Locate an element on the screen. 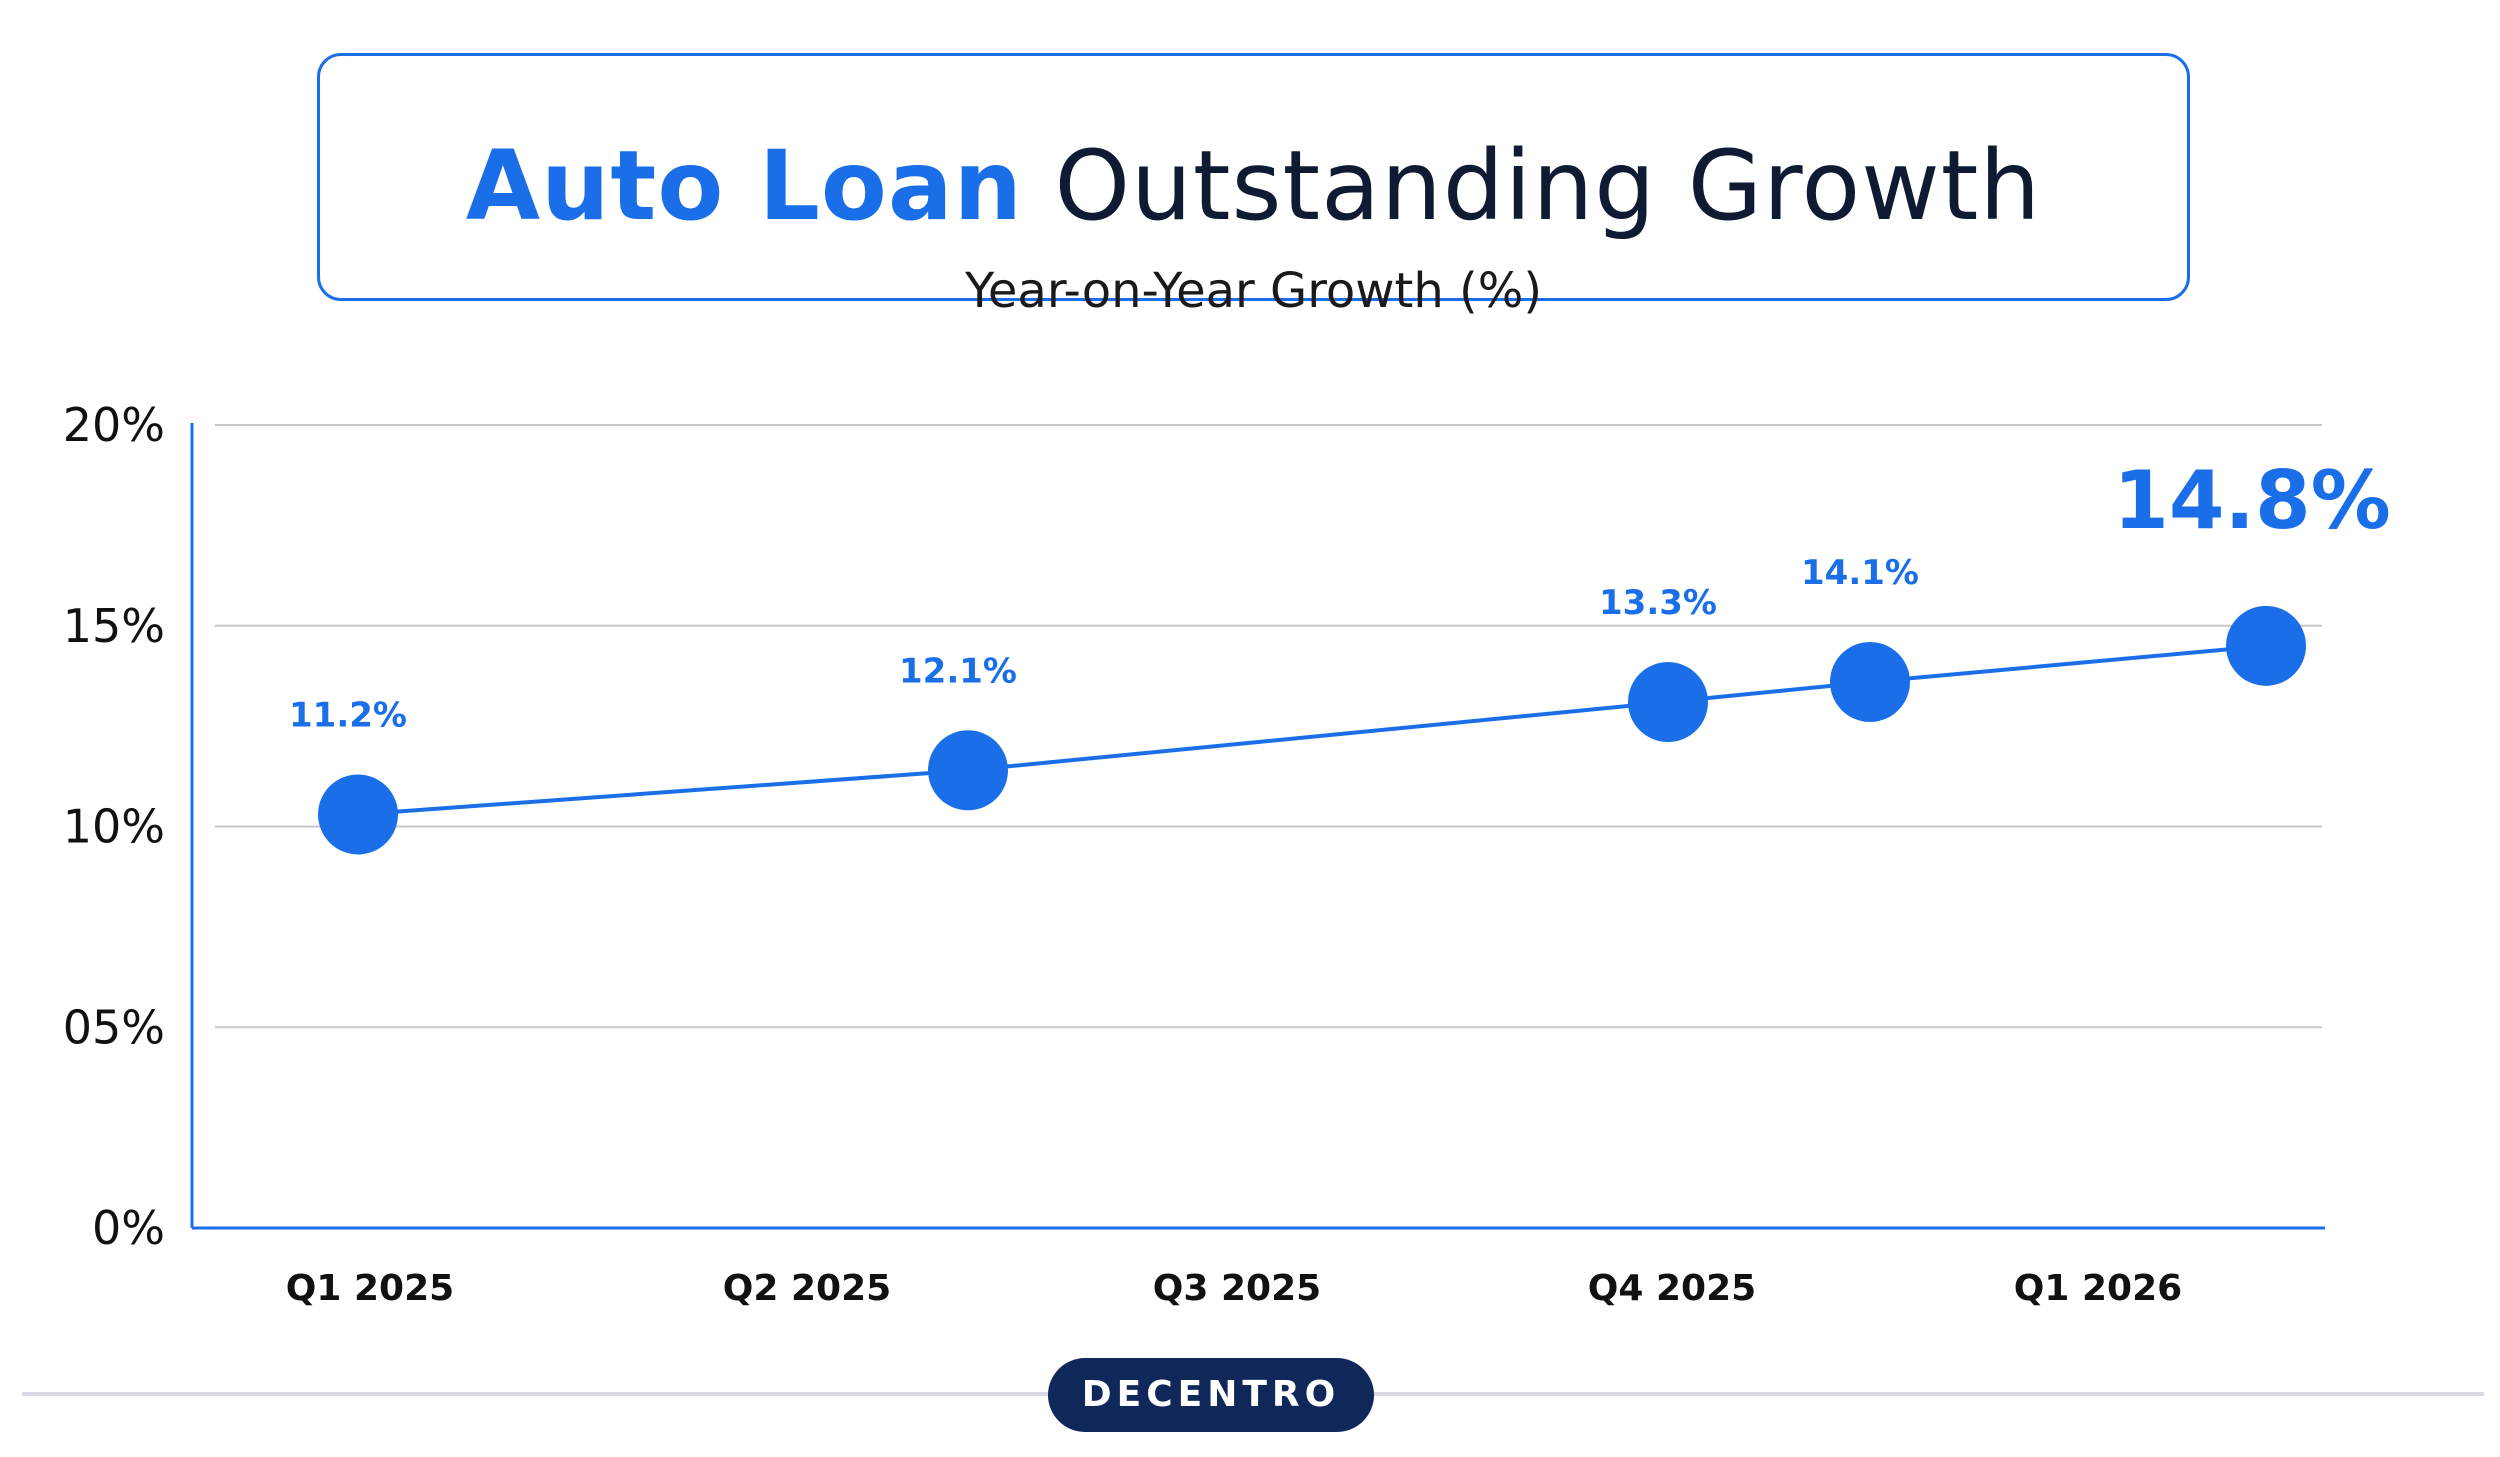 This screenshot has height=1457, width=2500. data-label: 14.1% is located at coordinates (1860, 573).